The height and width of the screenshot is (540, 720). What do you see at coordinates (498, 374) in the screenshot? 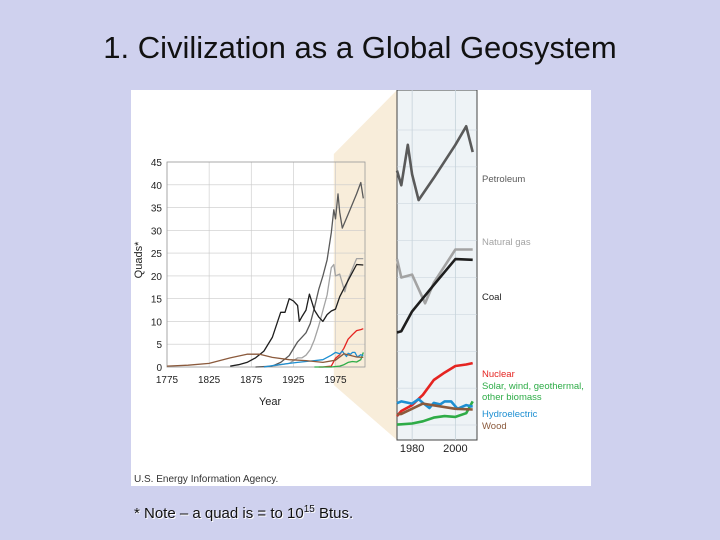
I see `legend-label: Nuclear` at bounding box center [498, 374].